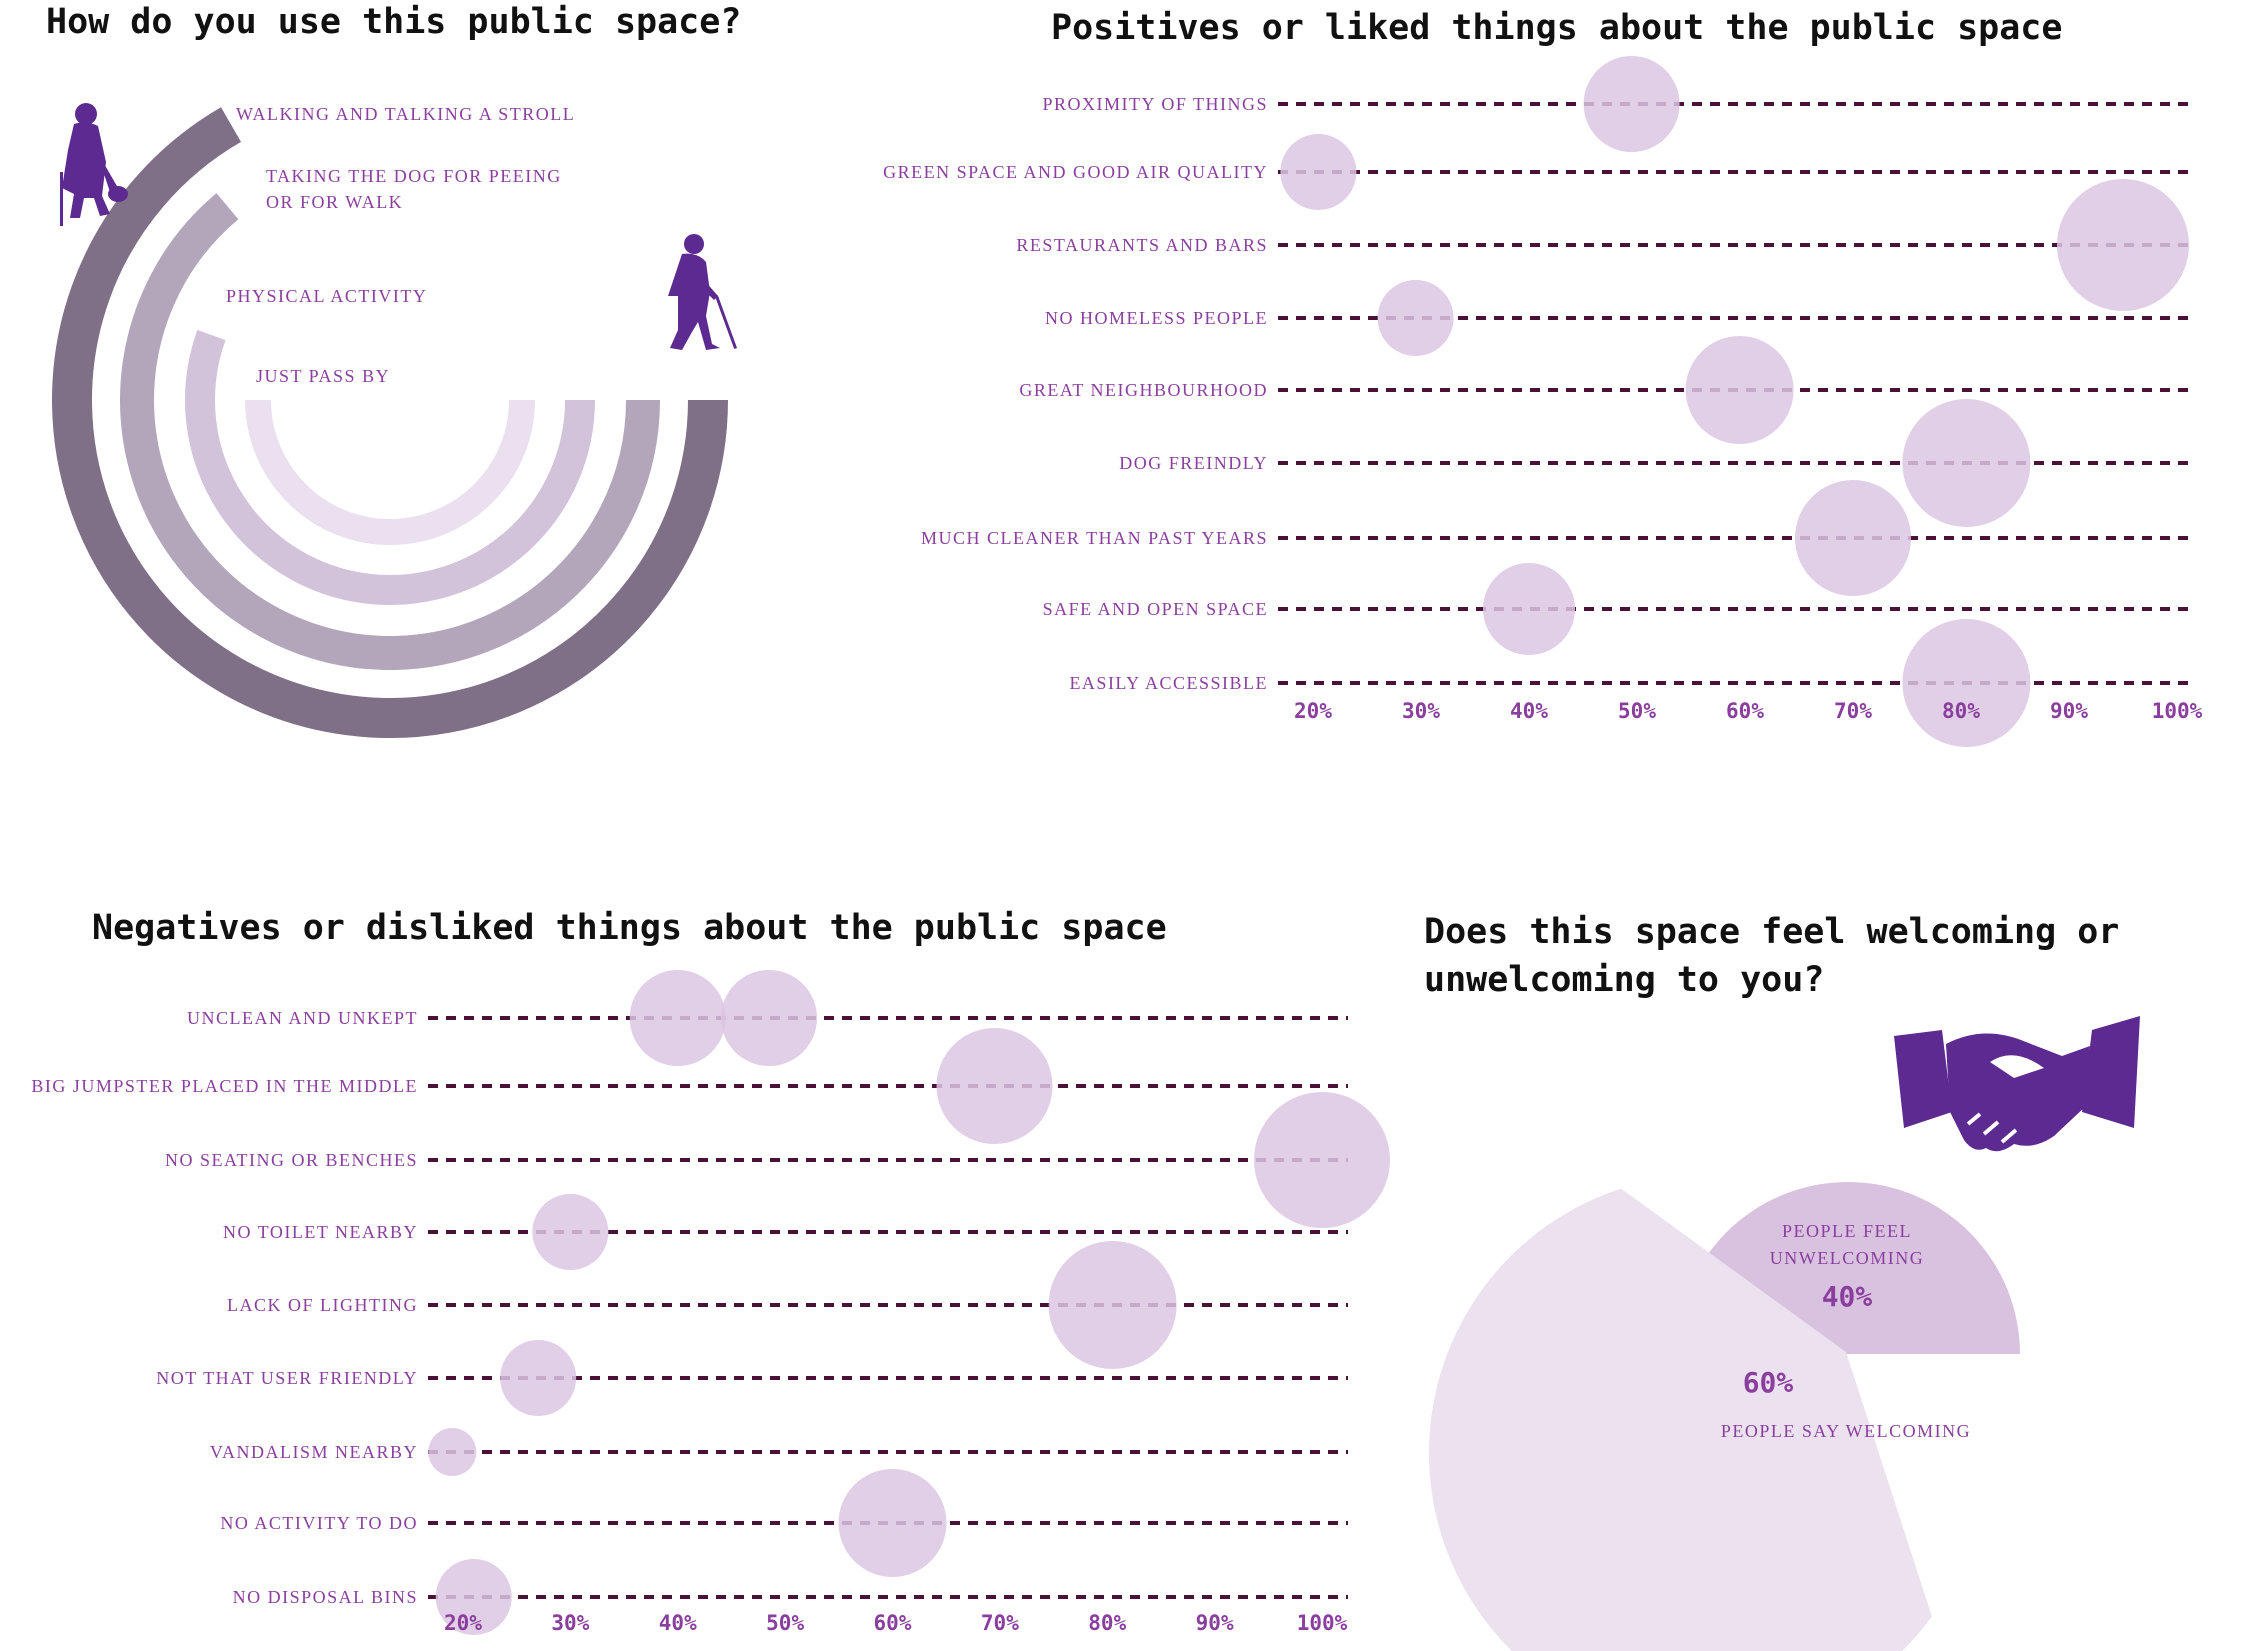 The height and width of the screenshot is (1651, 2248). What do you see at coordinates (320, 1232) in the screenshot?
I see `row-label-no-toilet-nearby: NO TOILET NEARBY` at bounding box center [320, 1232].